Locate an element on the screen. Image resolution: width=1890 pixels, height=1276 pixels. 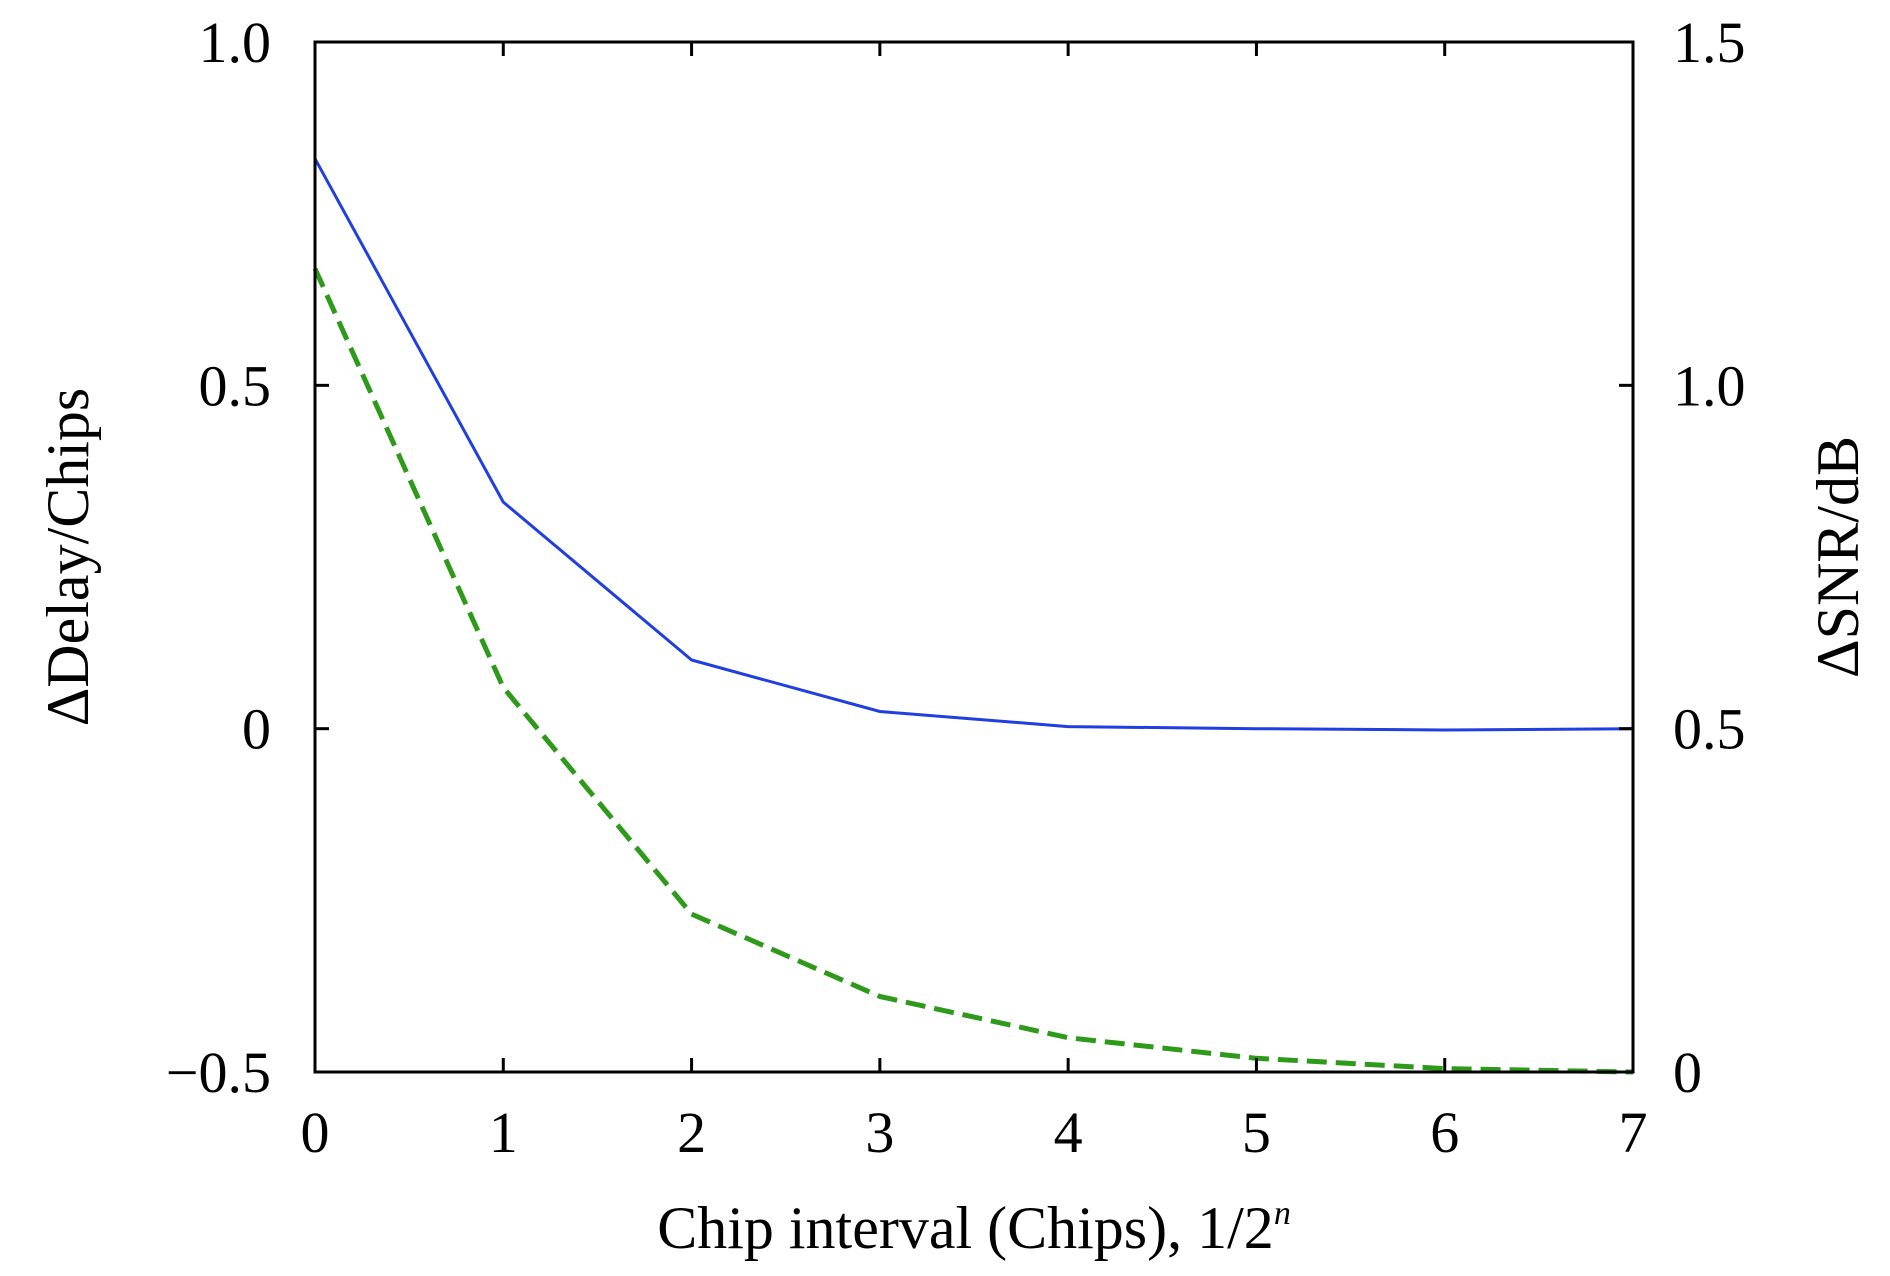
y-left-tick-label: −0.5 is located at coordinates (218, 1072).